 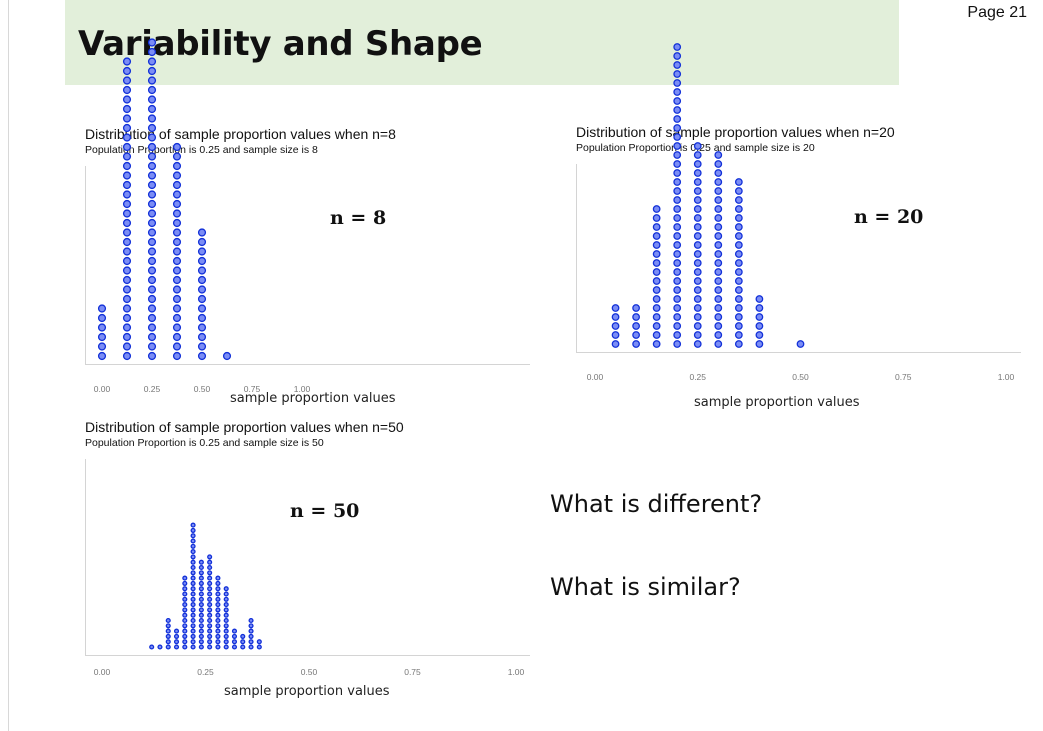 What do you see at coordinates (280, 44) in the screenshot?
I see `slide-title: Variability and Shape` at bounding box center [280, 44].